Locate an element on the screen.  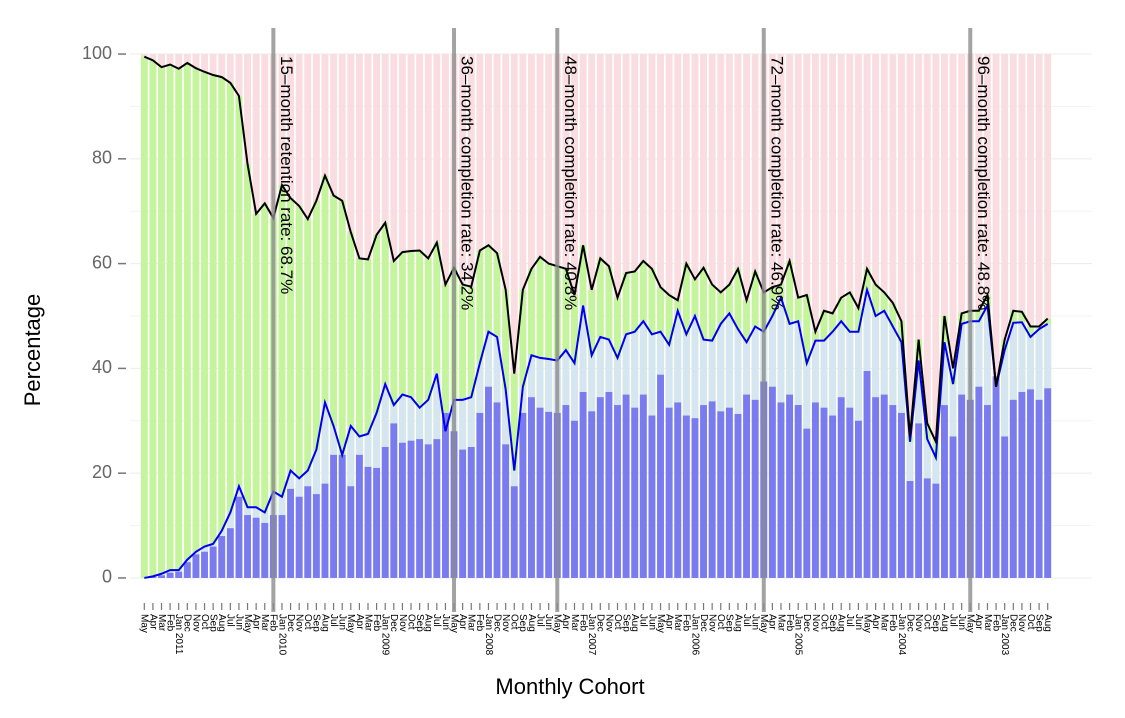
x-tick-label: Jan 2010 is located at coordinates (281, 635).